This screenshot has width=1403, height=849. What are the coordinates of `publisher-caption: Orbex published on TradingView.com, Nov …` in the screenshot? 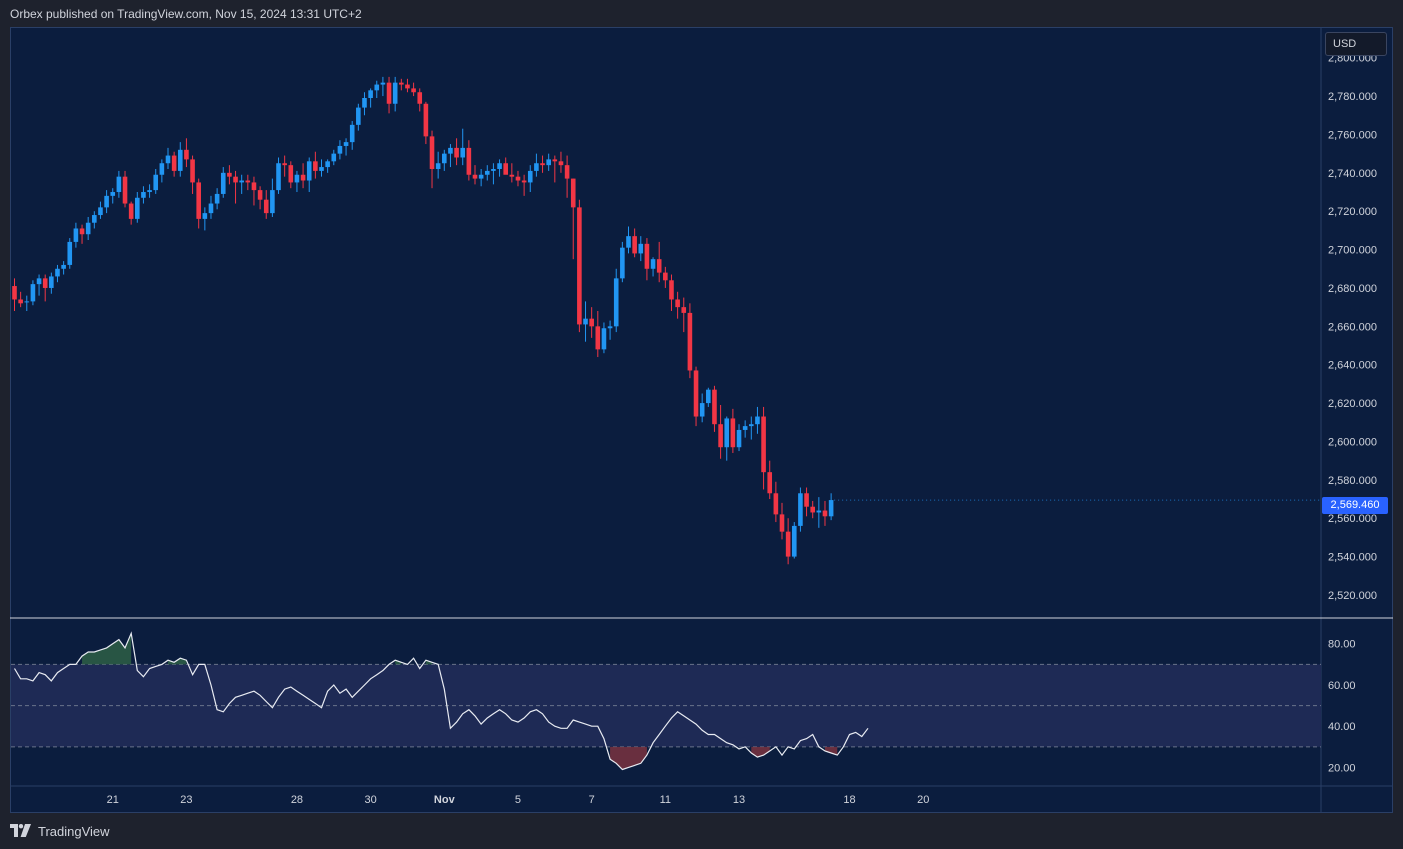 It's located at (186, 14).